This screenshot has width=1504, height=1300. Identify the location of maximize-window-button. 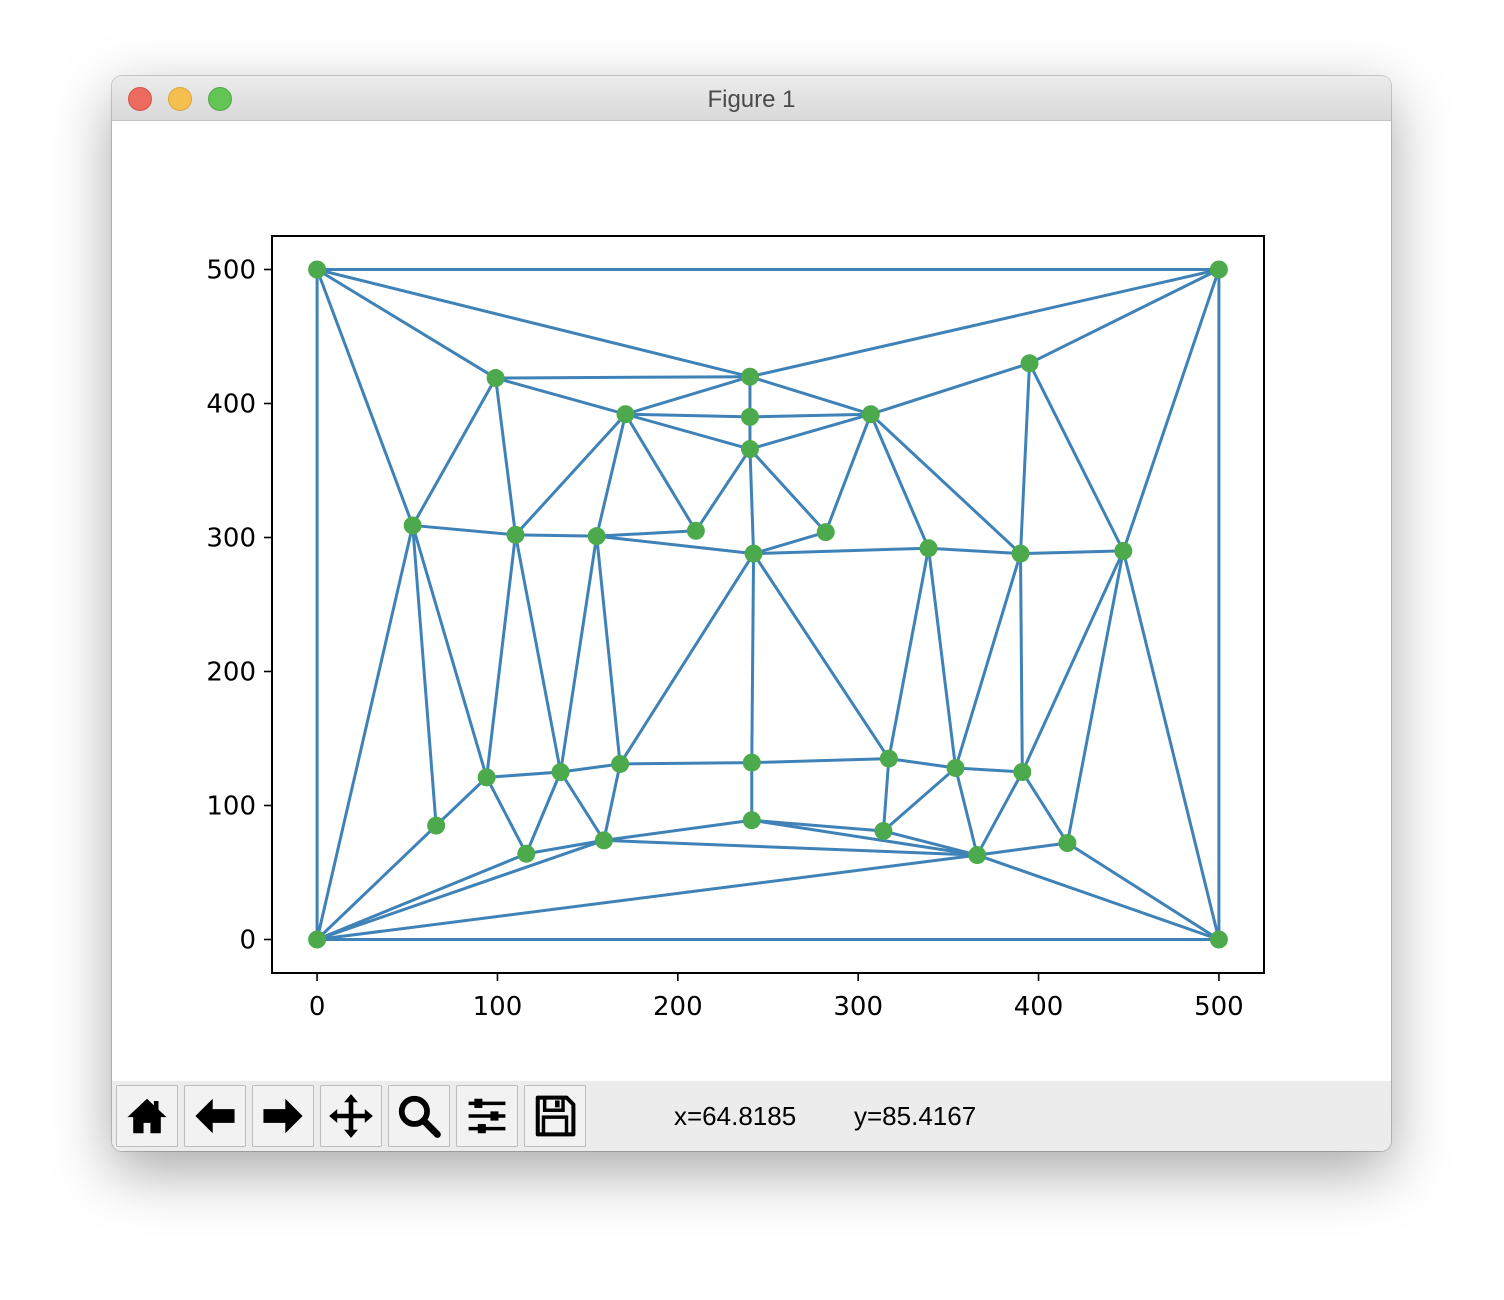
(220, 99).